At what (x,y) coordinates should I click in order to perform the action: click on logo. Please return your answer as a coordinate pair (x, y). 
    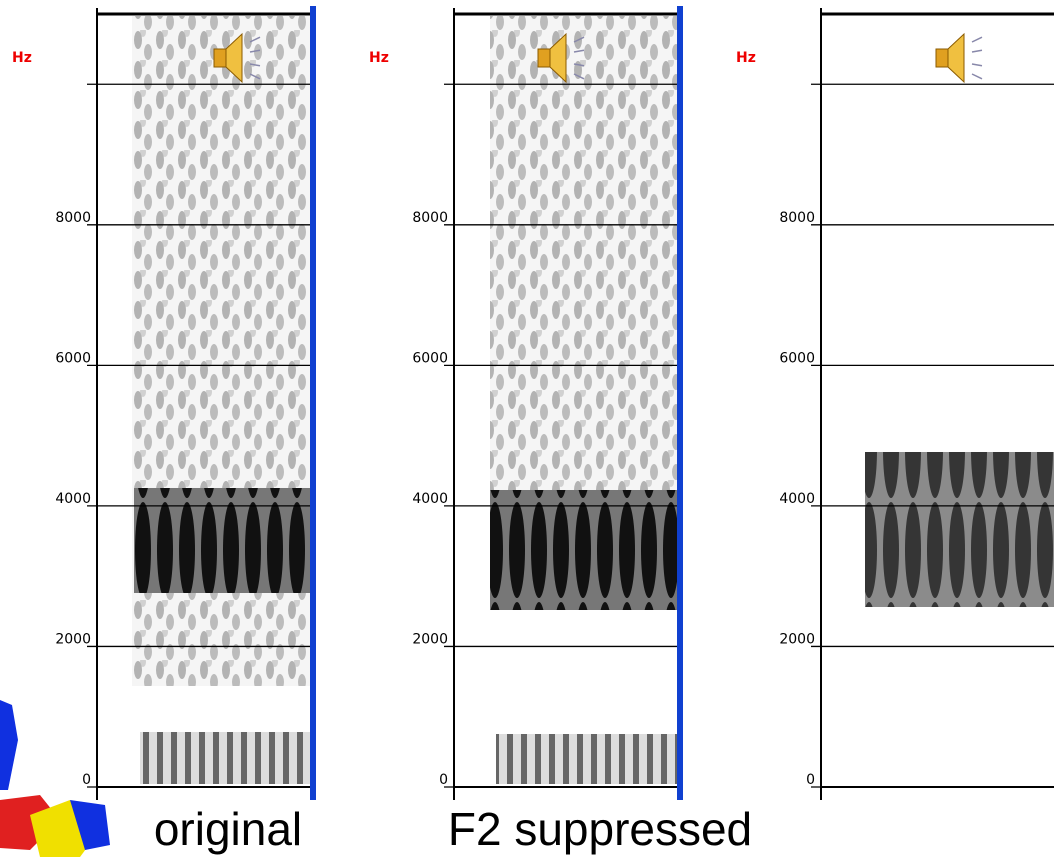
    Looking at the image, I should click on (55, 778).